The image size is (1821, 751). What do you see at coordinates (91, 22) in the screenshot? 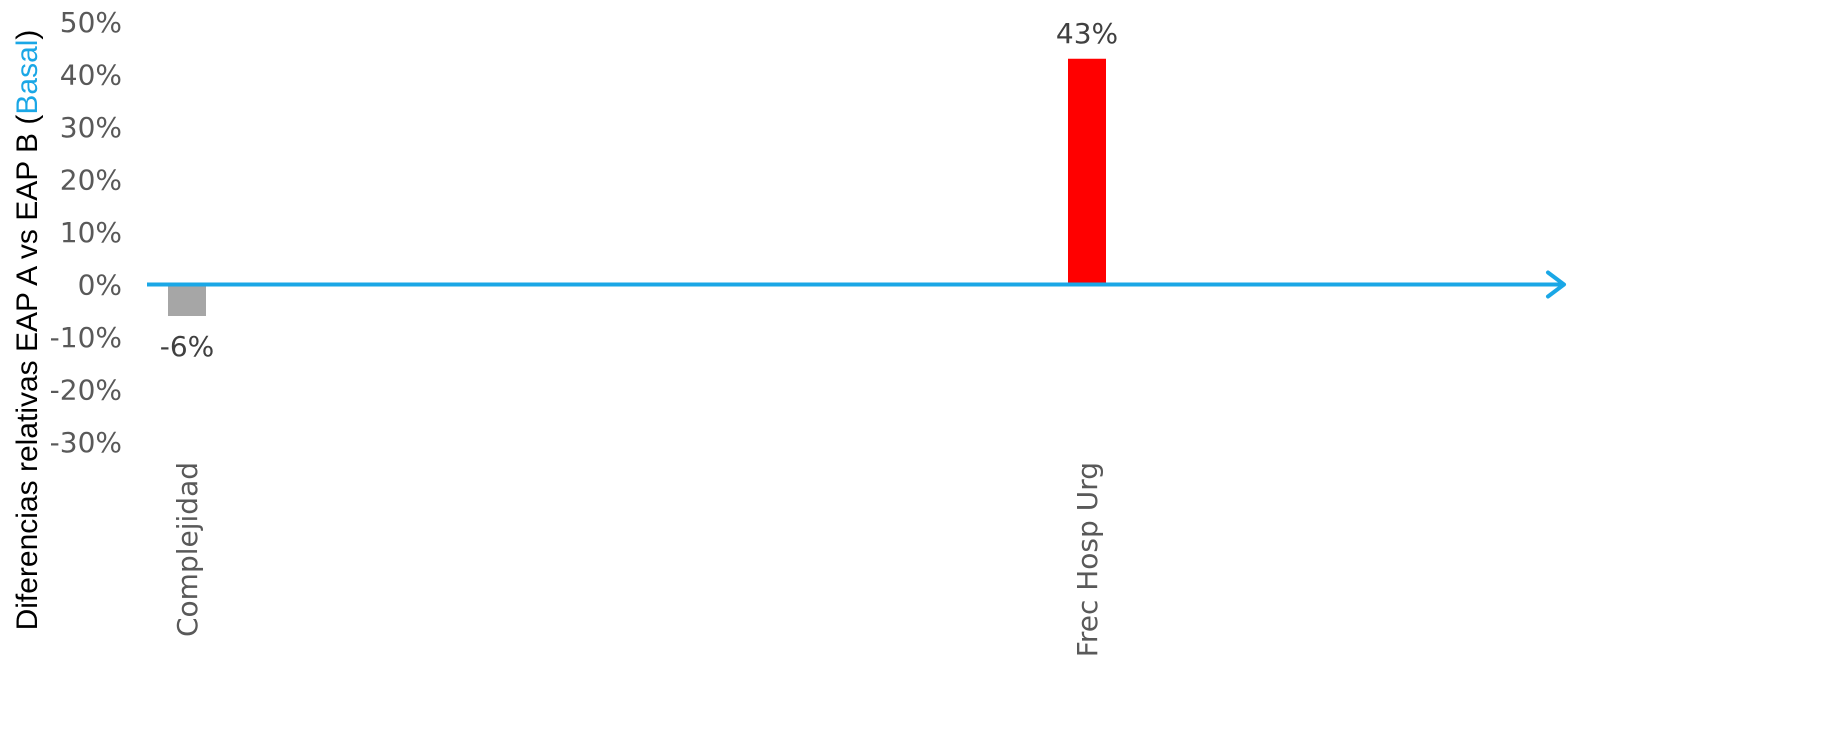
I see `y-tick-label: 50%` at bounding box center [91, 22].